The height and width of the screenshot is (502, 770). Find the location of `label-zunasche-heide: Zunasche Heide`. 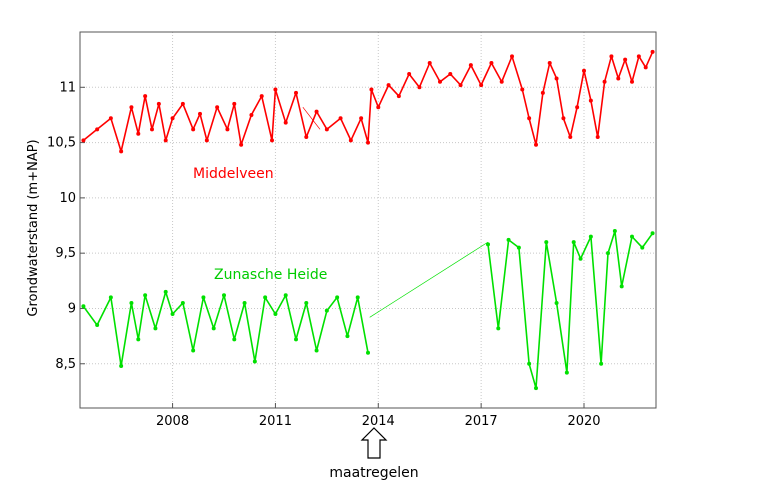

label-zunasche-heide: Zunasche Heide is located at coordinates (270, 275).